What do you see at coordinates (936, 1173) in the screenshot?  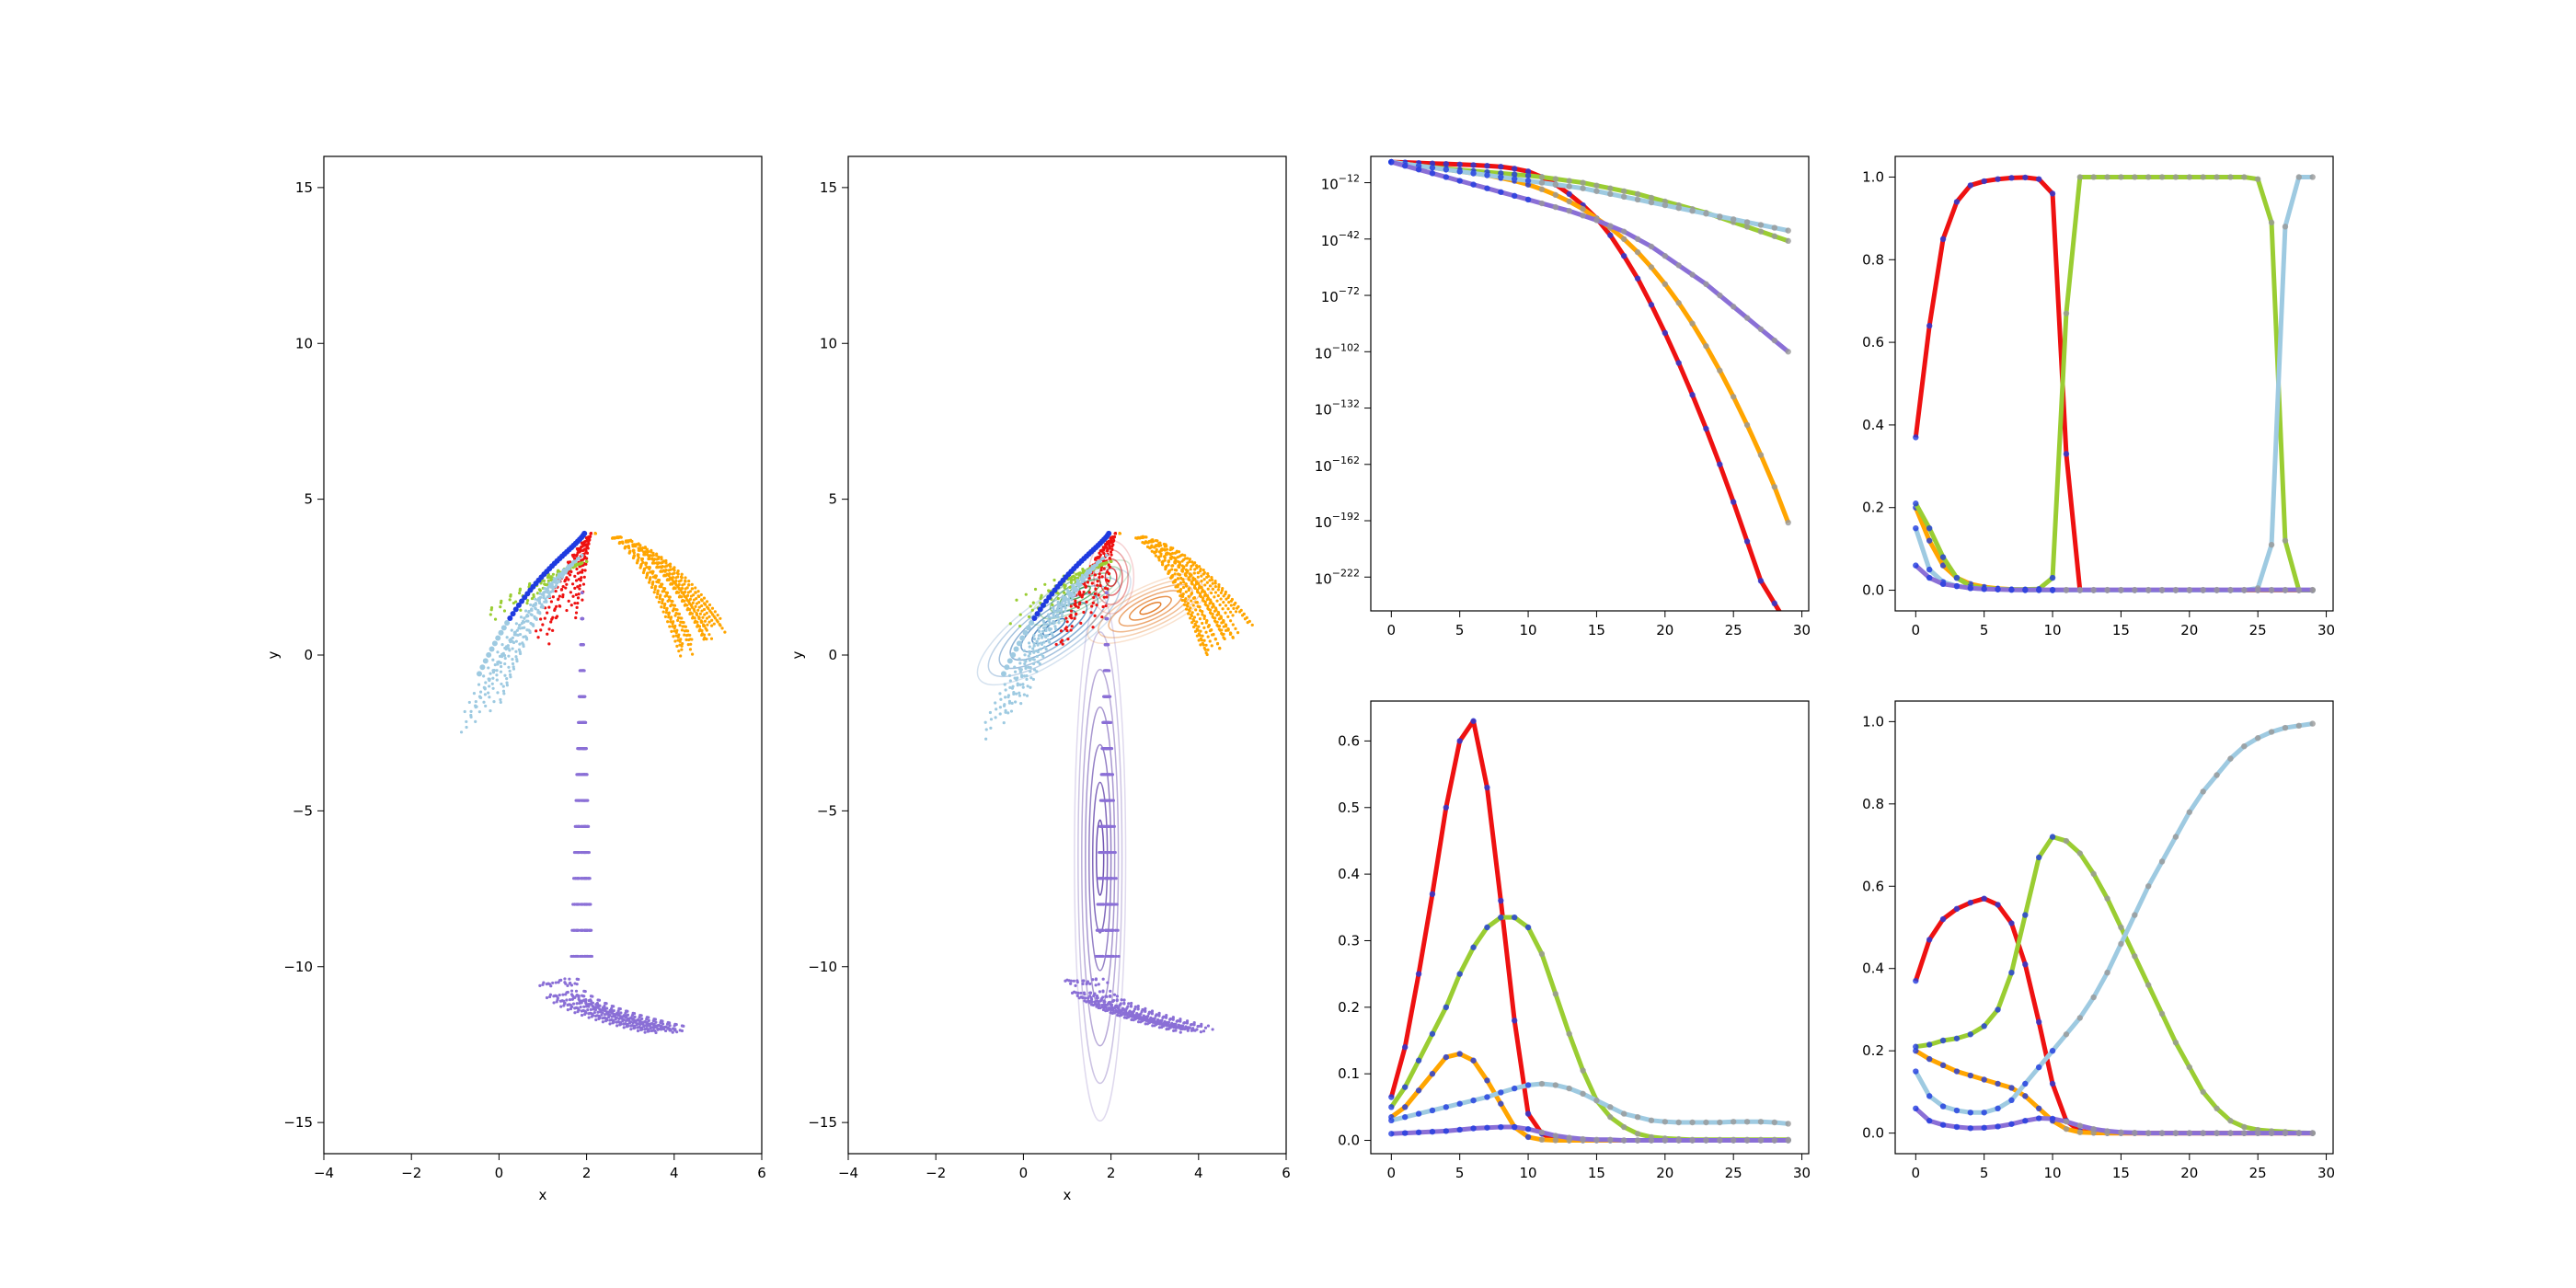 I see `x-tick-label: −2` at bounding box center [936, 1173].